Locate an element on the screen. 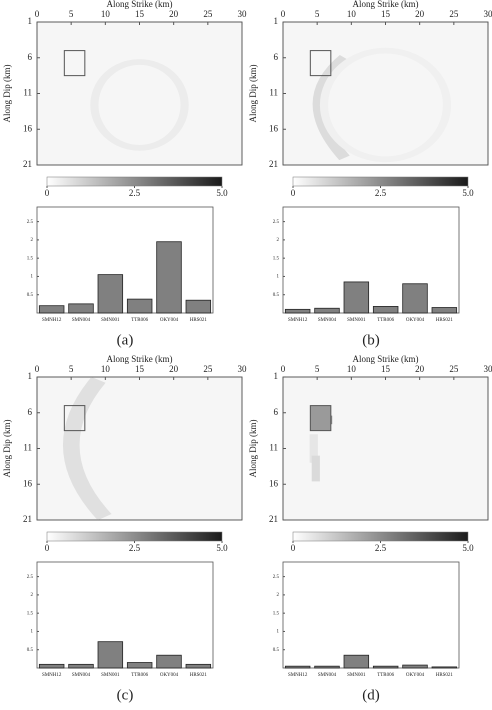 The width and height of the screenshot is (492, 710). x-tick-label: HRS021 is located at coordinates (199, 320).